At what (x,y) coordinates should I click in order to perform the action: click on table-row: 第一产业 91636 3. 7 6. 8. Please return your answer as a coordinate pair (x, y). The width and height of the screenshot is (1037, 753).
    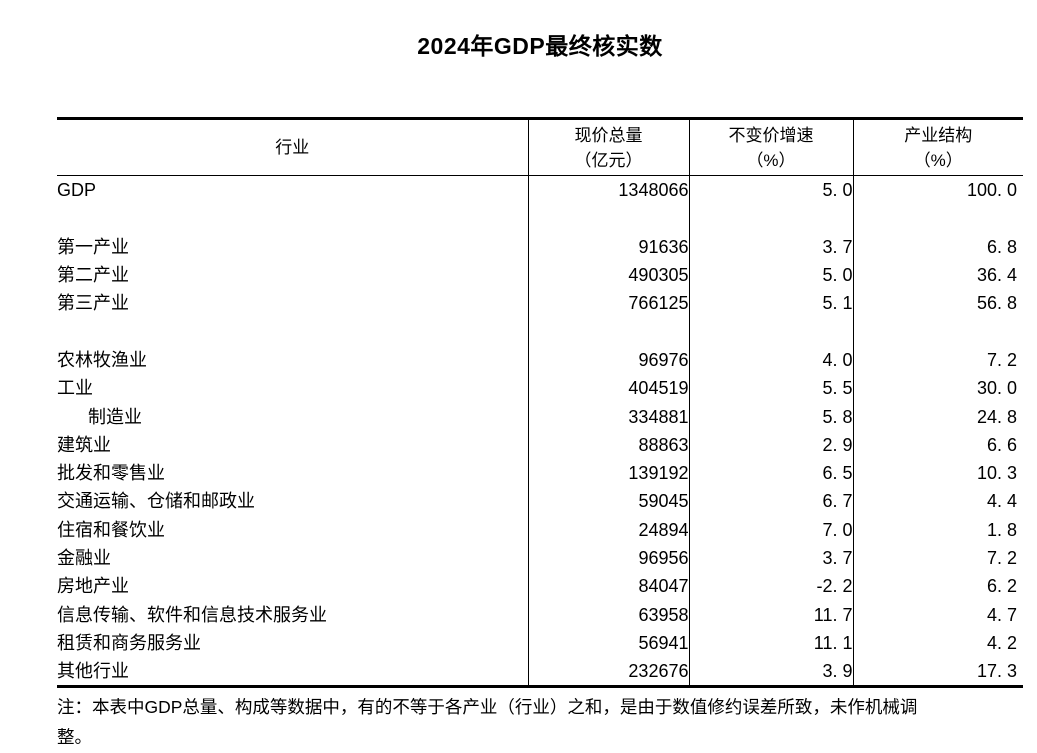
    Looking at the image, I should click on (540, 246).